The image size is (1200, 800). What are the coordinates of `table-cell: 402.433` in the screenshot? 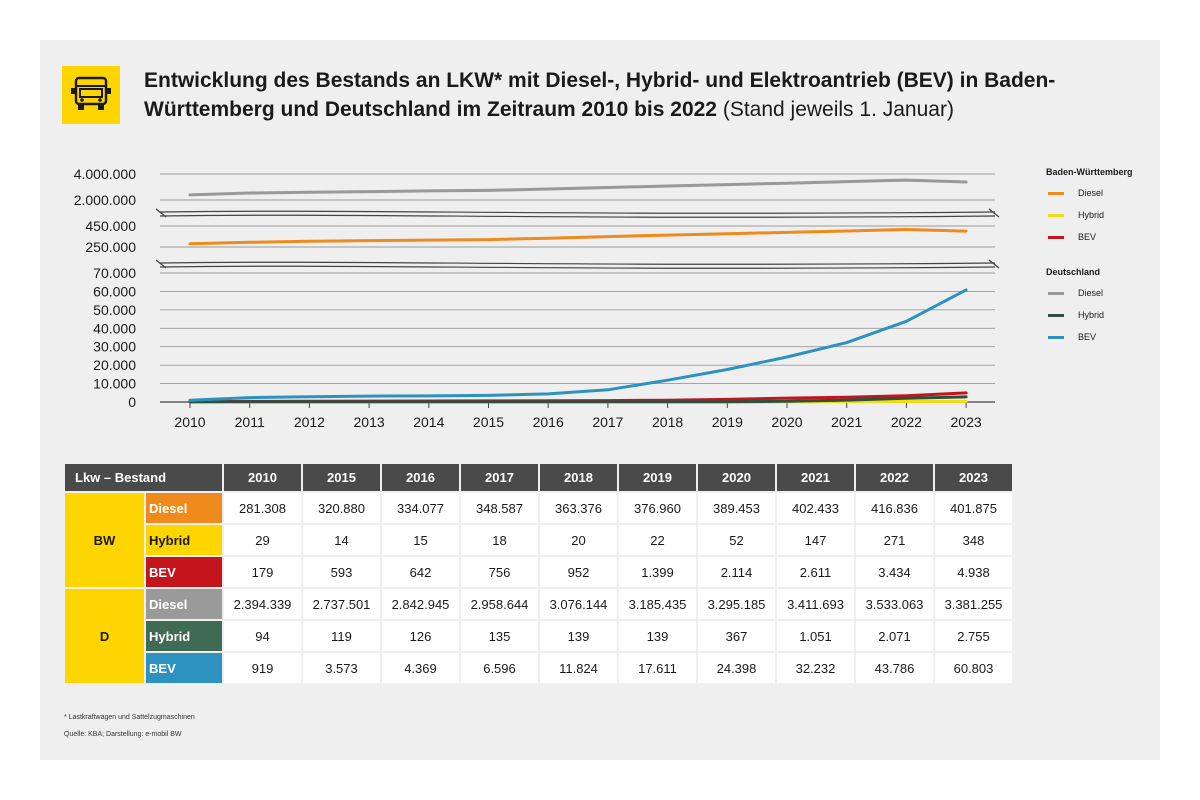 It's located at (815, 508).